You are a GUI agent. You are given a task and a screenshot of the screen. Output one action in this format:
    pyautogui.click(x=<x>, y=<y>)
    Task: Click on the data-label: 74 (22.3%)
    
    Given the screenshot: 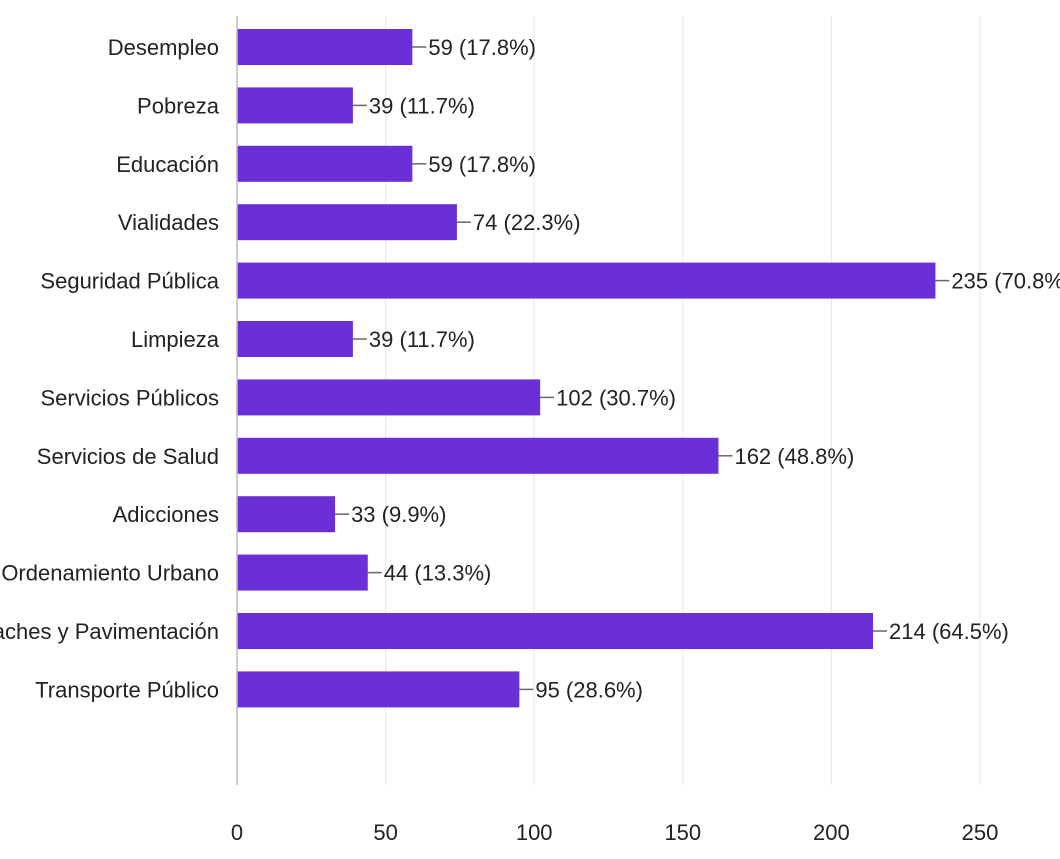 What is the action you would take?
    pyautogui.click(x=527, y=222)
    